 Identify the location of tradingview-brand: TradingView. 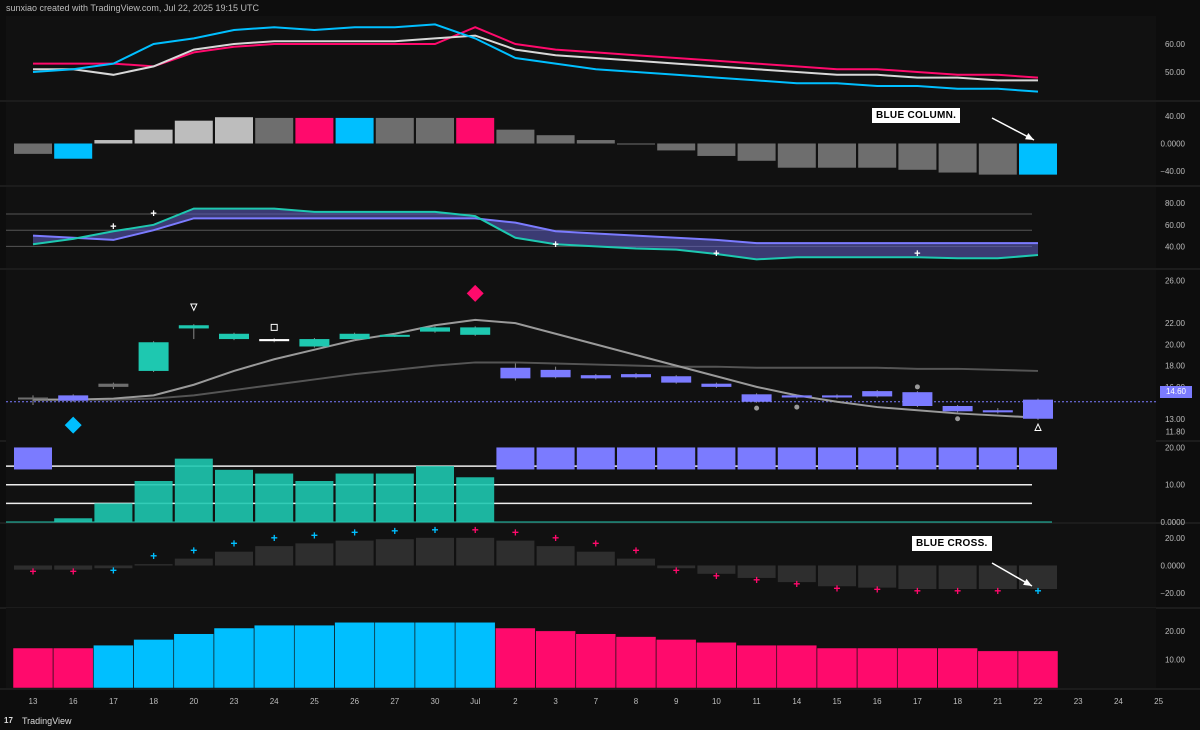
(47, 721).